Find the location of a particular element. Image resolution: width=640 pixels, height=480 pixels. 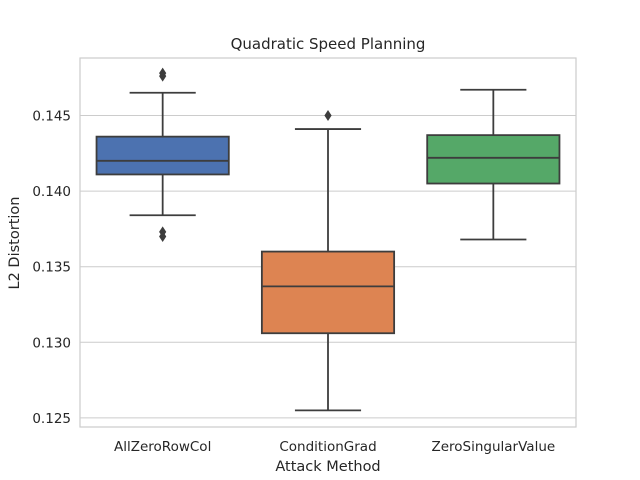

y-tick-label: 0.125 is located at coordinates (51, 419).